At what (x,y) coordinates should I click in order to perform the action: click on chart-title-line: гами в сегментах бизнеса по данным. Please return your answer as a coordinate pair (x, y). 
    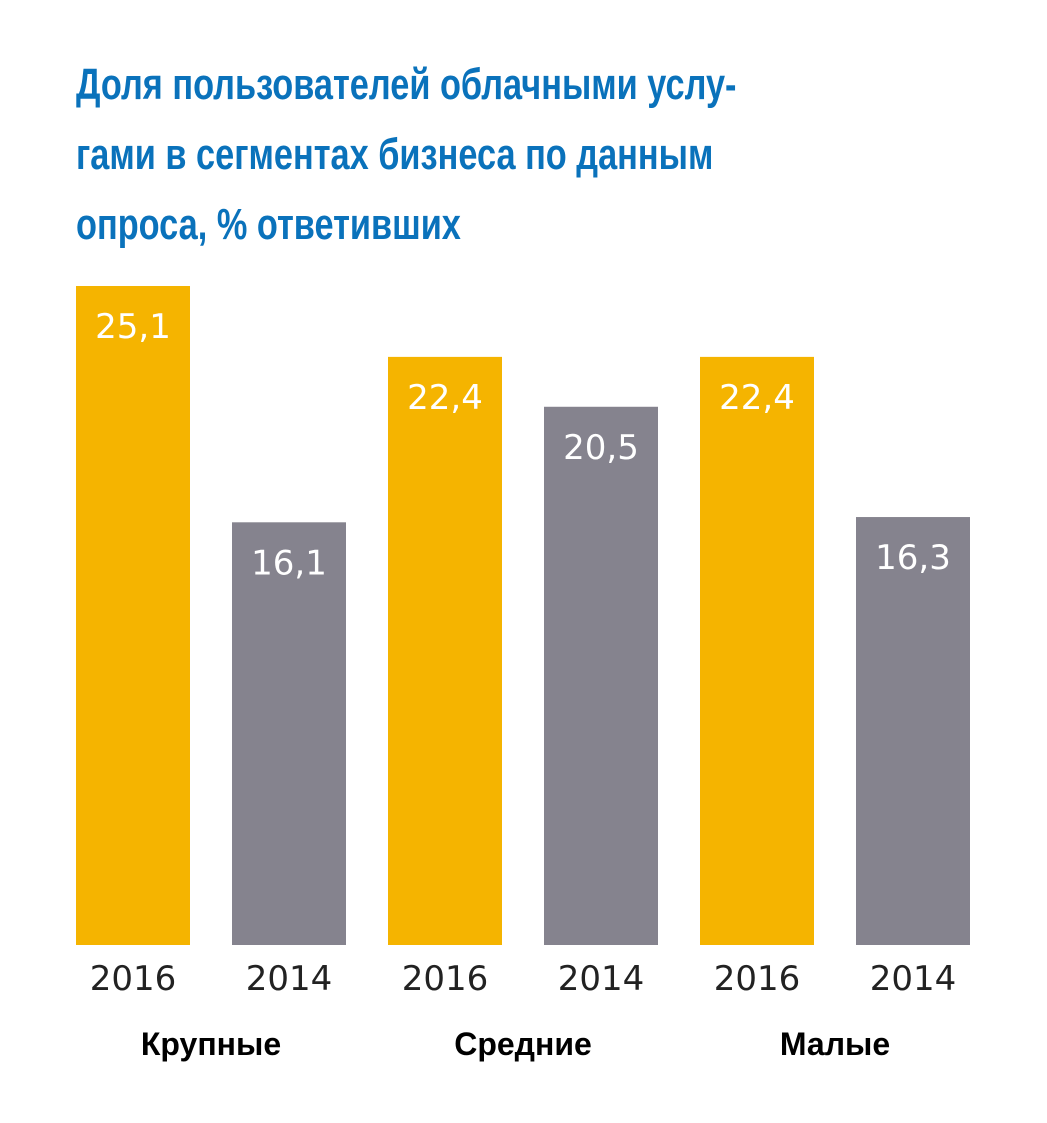
    Looking at the image, I should click on (395, 154).